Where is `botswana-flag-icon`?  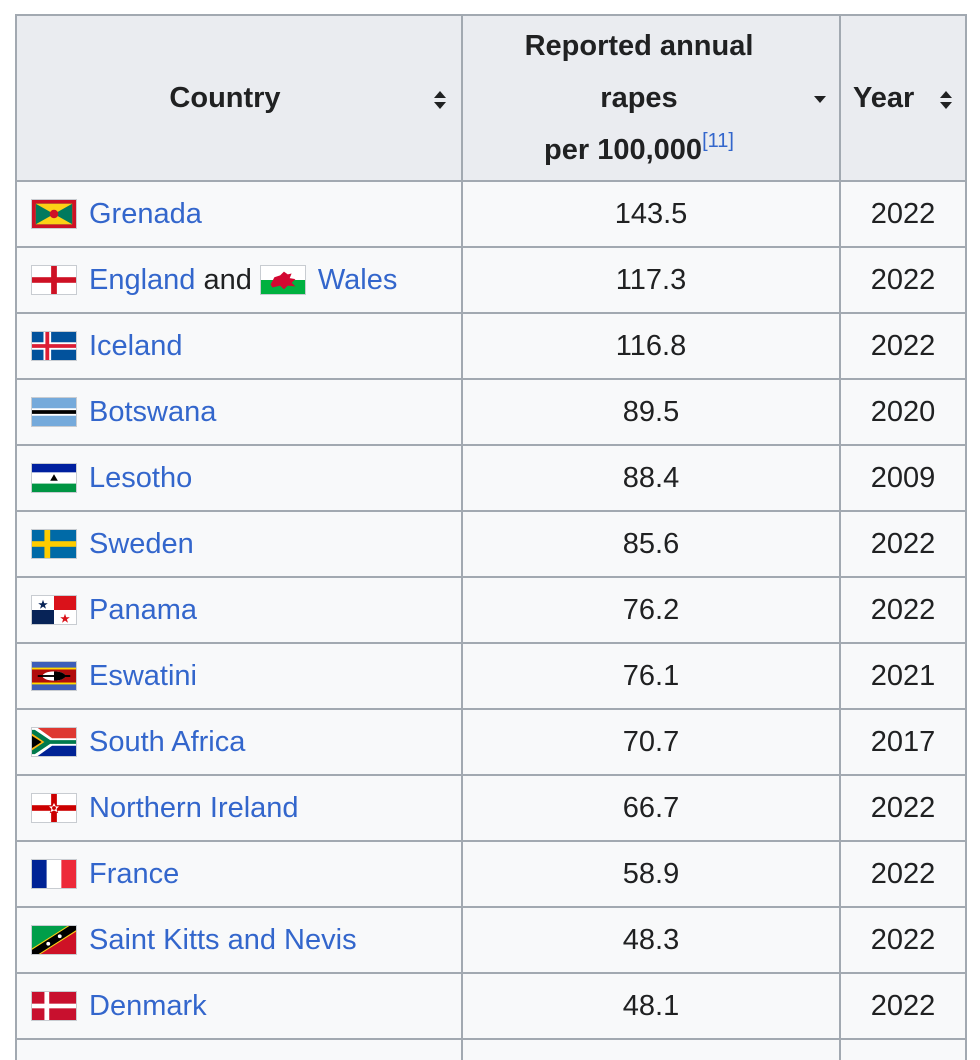 botswana-flag-icon is located at coordinates (54, 411).